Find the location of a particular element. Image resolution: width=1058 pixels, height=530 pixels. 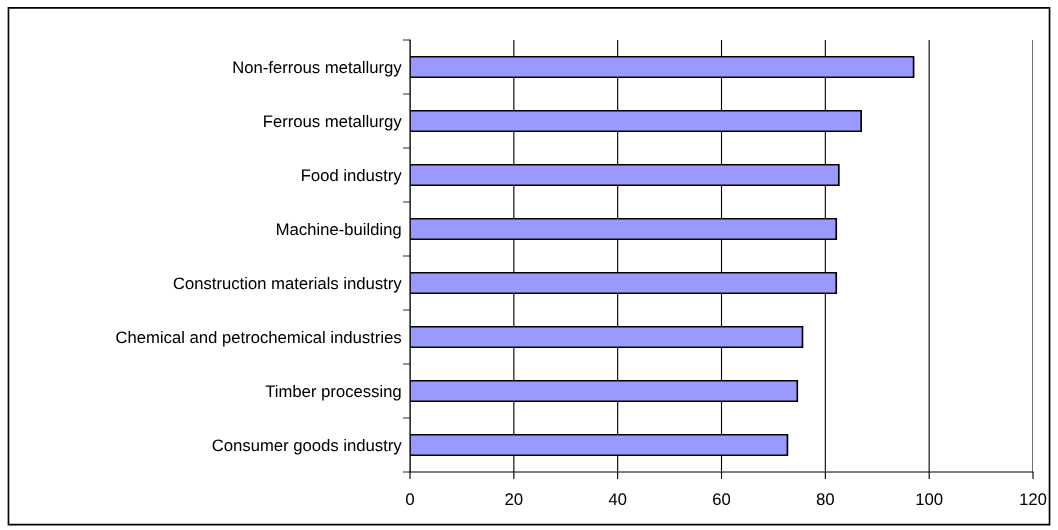

y-tick-label: Machine-building is located at coordinates (339, 230).